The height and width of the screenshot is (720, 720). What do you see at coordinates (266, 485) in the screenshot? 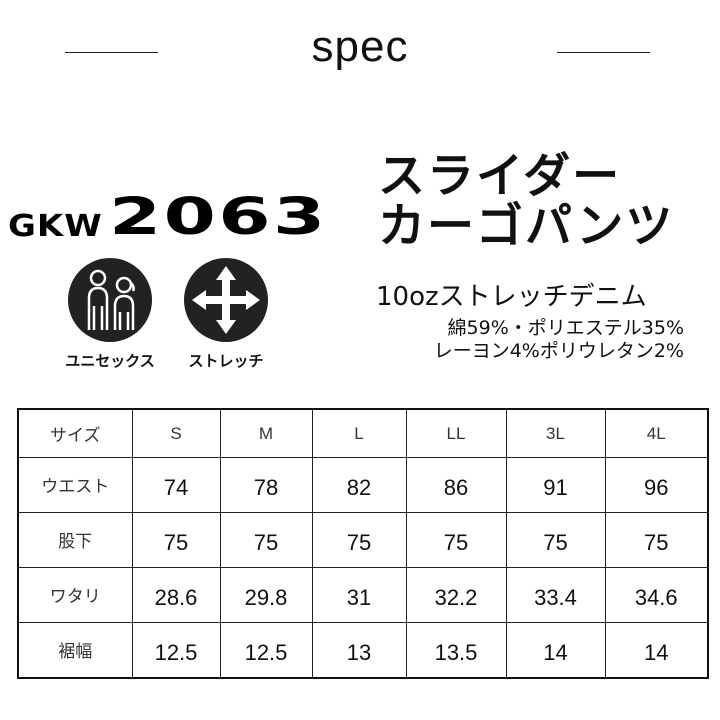
I see `table-cell: 78` at bounding box center [266, 485].